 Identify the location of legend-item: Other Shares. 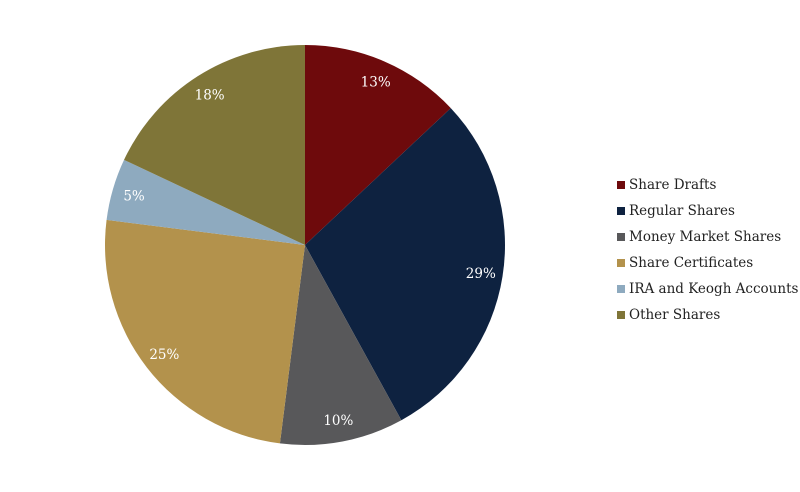
(707, 315).